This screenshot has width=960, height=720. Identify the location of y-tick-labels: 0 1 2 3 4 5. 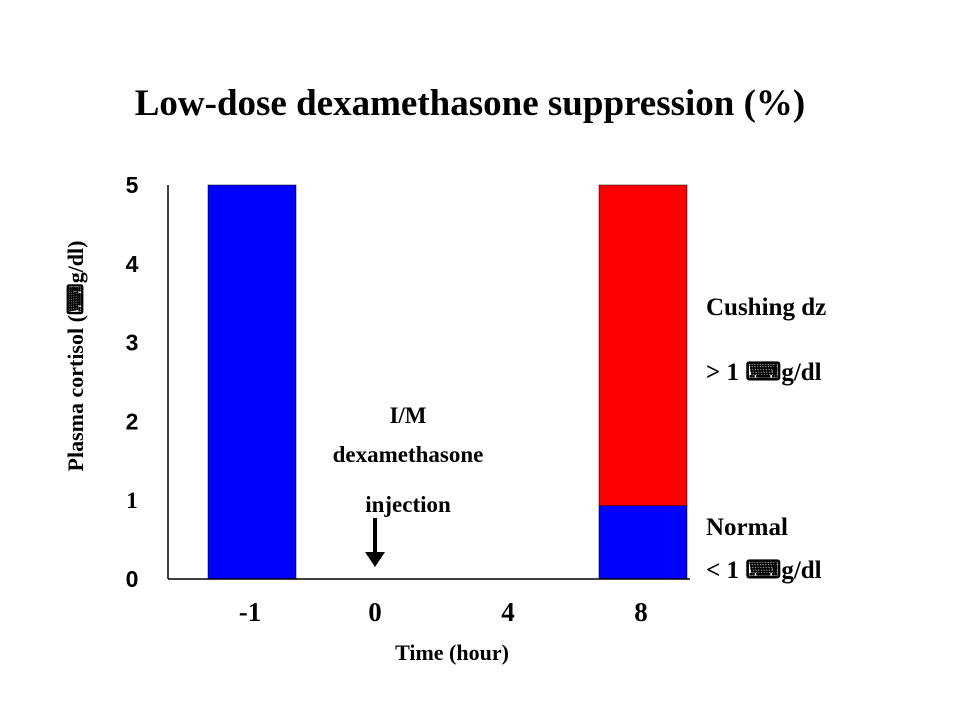
(132, 382).